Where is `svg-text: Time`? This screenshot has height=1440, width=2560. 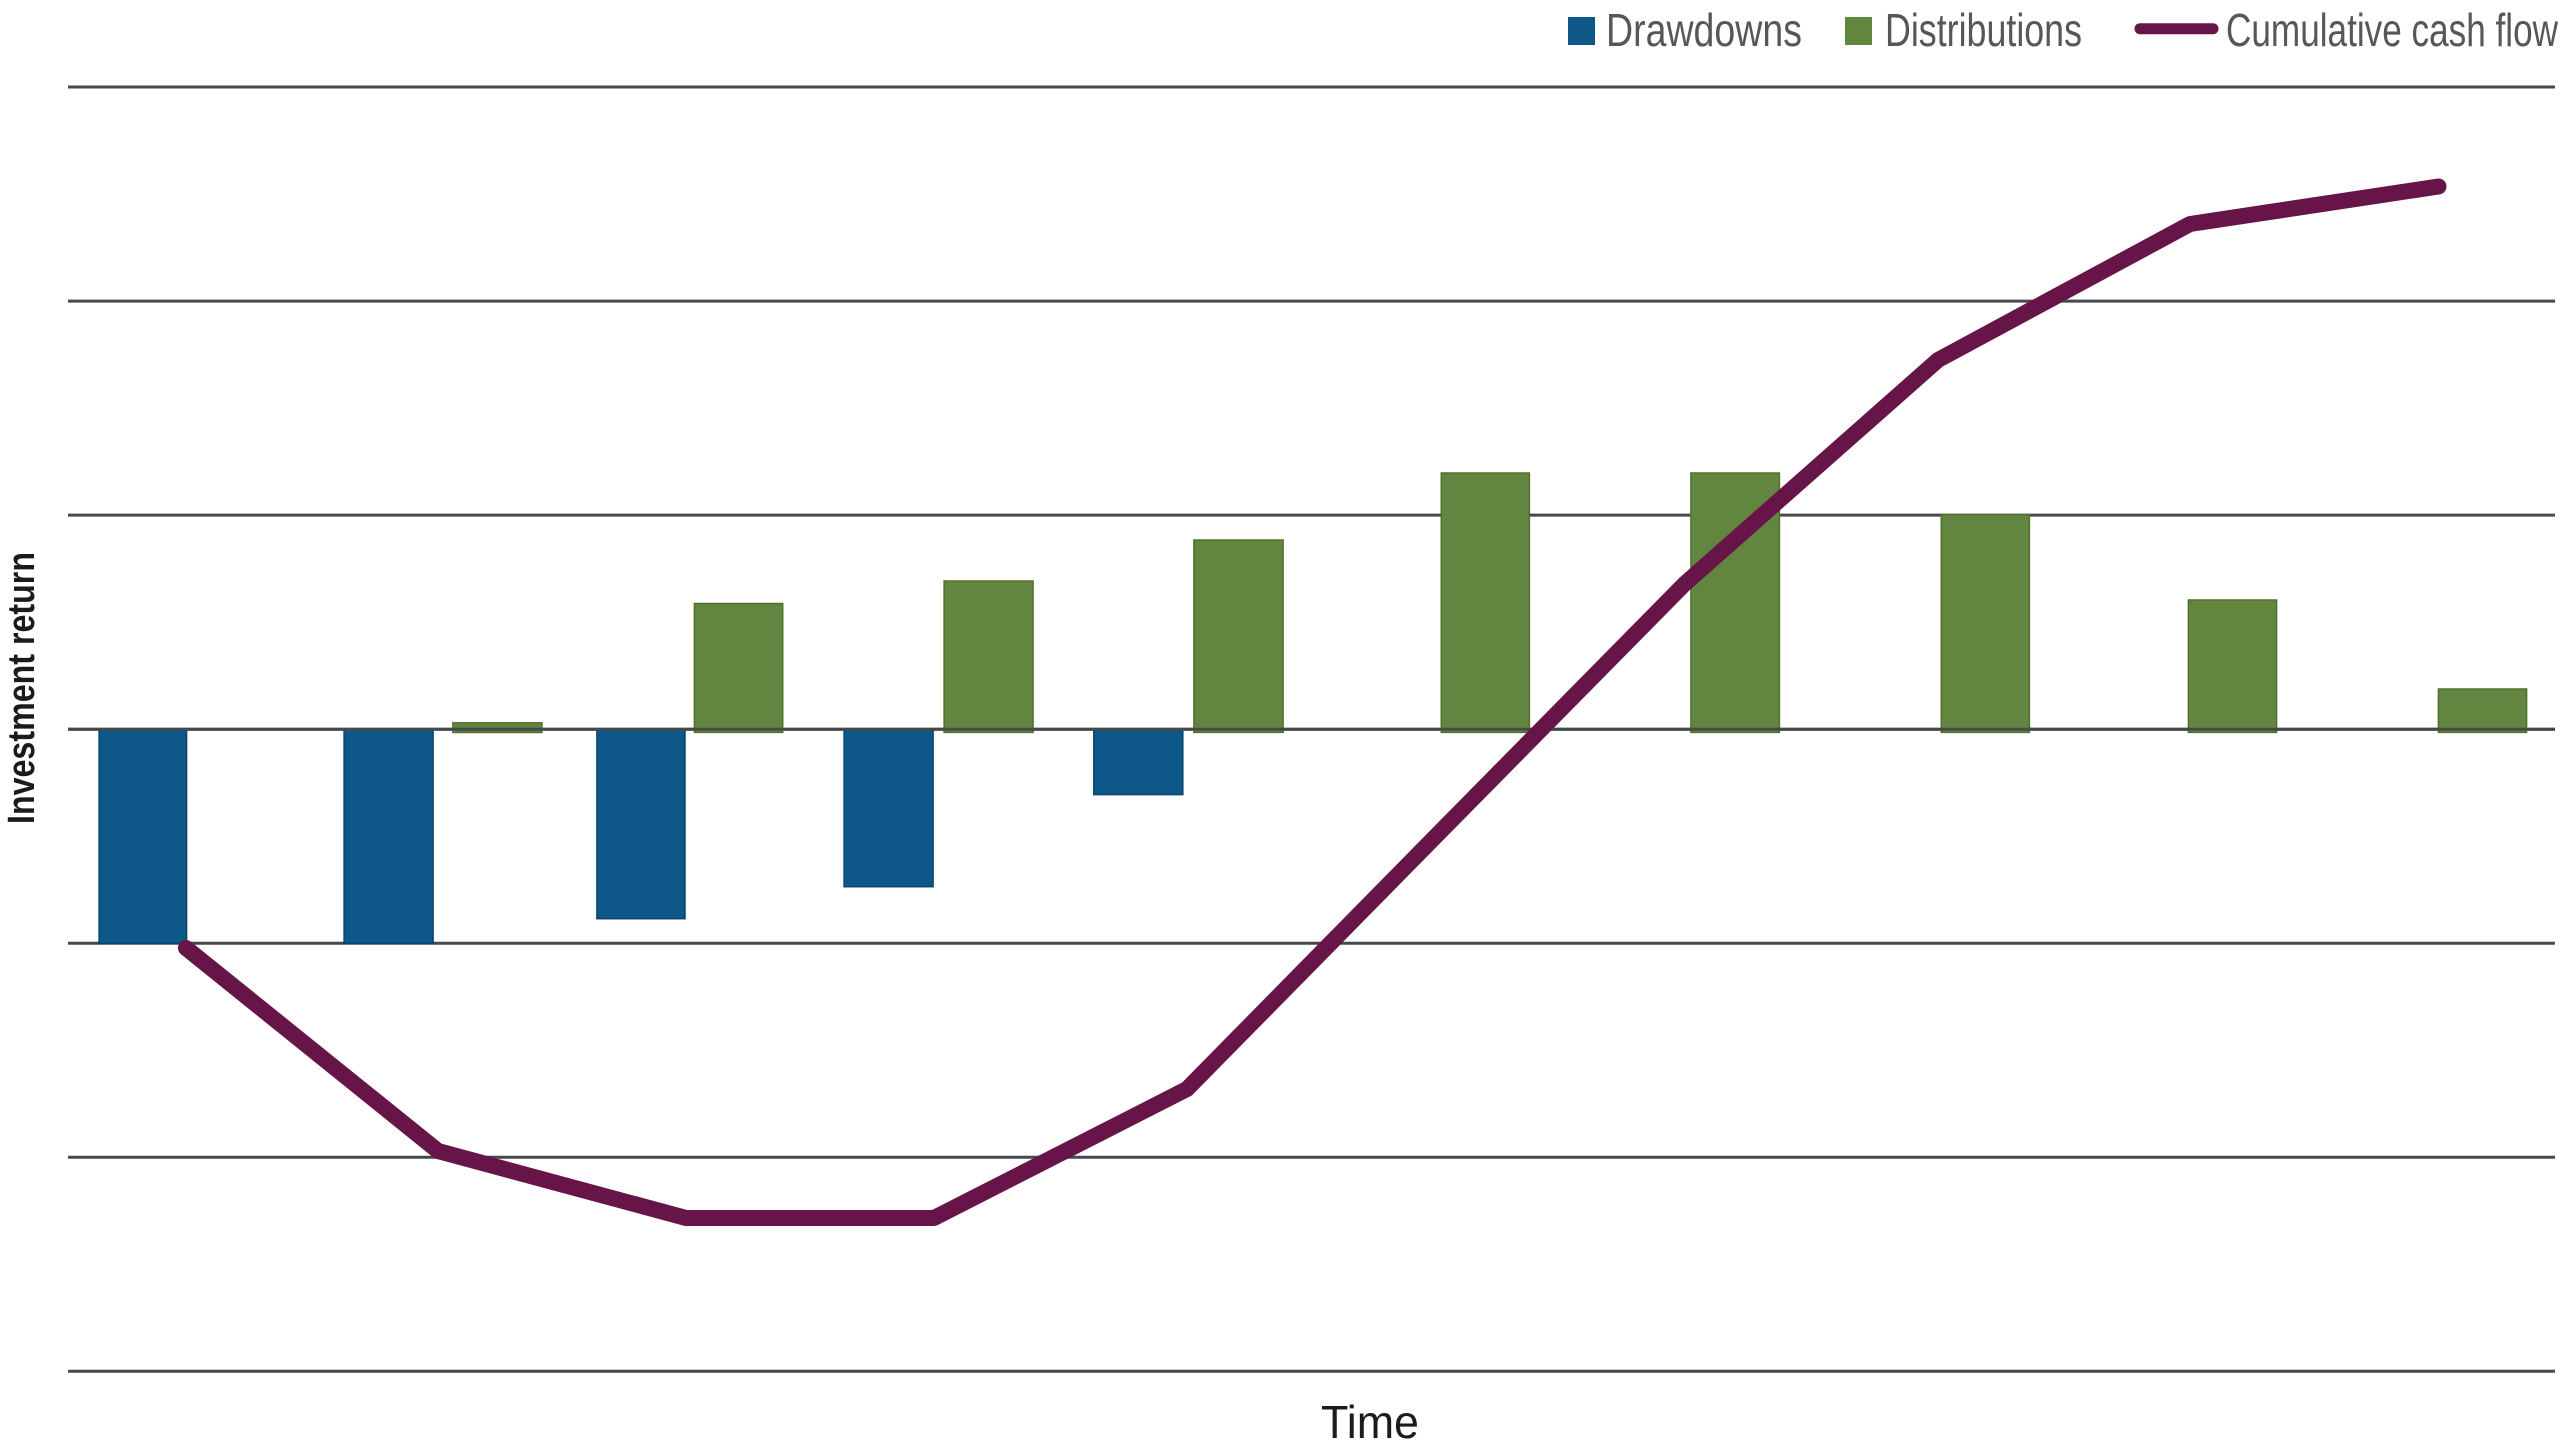 svg-text: Time is located at coordinates (1370, 1418).